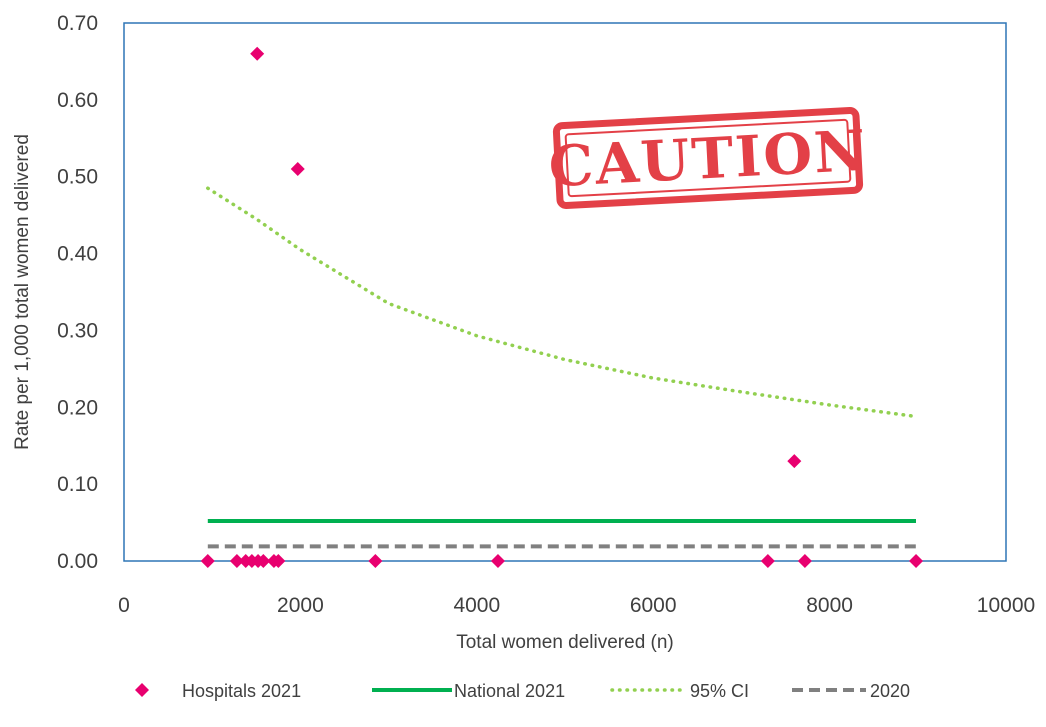  I want to click on x-tick-label: 10000, so click(1006, 605).